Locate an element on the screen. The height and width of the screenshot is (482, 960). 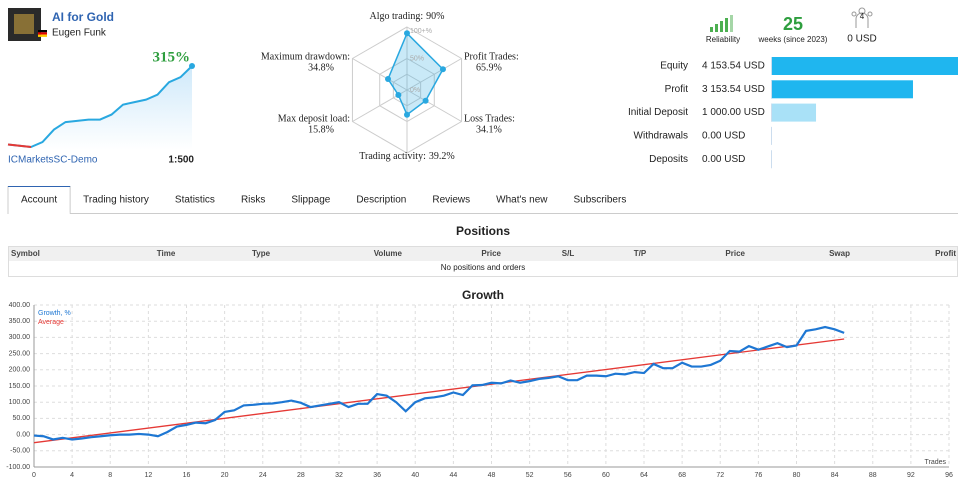
leverage: 1:500 is located at coordinates (181, 160).